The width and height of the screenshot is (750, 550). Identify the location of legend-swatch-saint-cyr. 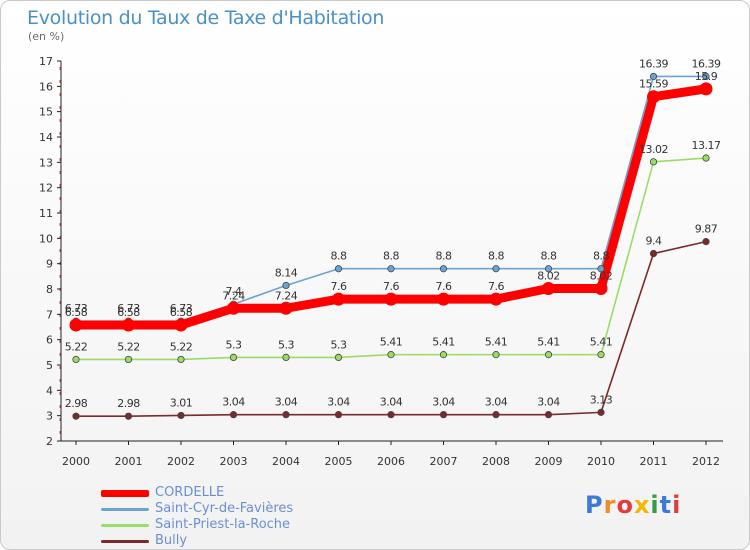
(125, 509).